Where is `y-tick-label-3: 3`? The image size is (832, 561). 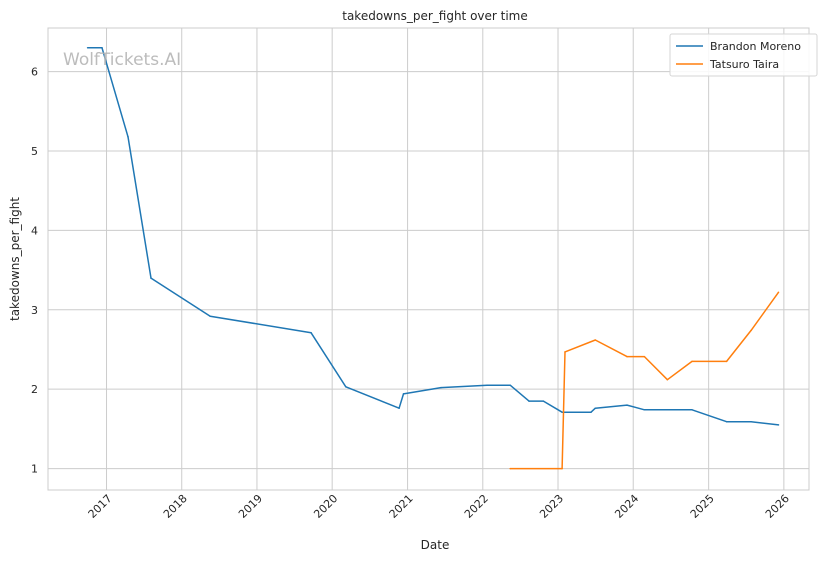
y-tick-label-3: 3 is located at coordinates (34, 310).